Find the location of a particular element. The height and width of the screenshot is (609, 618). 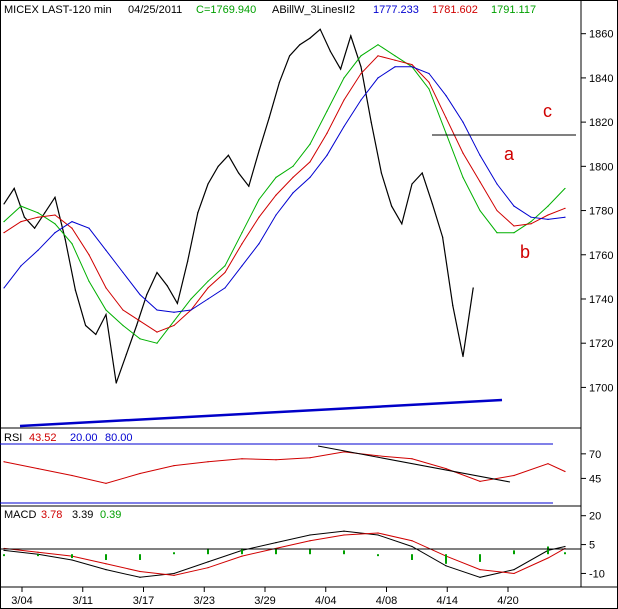

price-ytick-label: 1840 is located at coordinates (601, 79).